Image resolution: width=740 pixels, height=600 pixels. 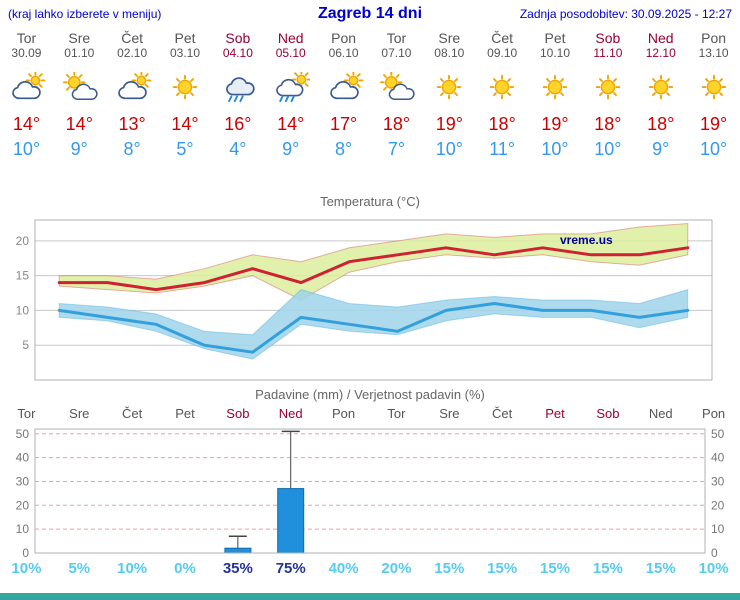 I want to click on forecast-day-column: Sre 01.10 14° 9°, so click(x=79, y=95).